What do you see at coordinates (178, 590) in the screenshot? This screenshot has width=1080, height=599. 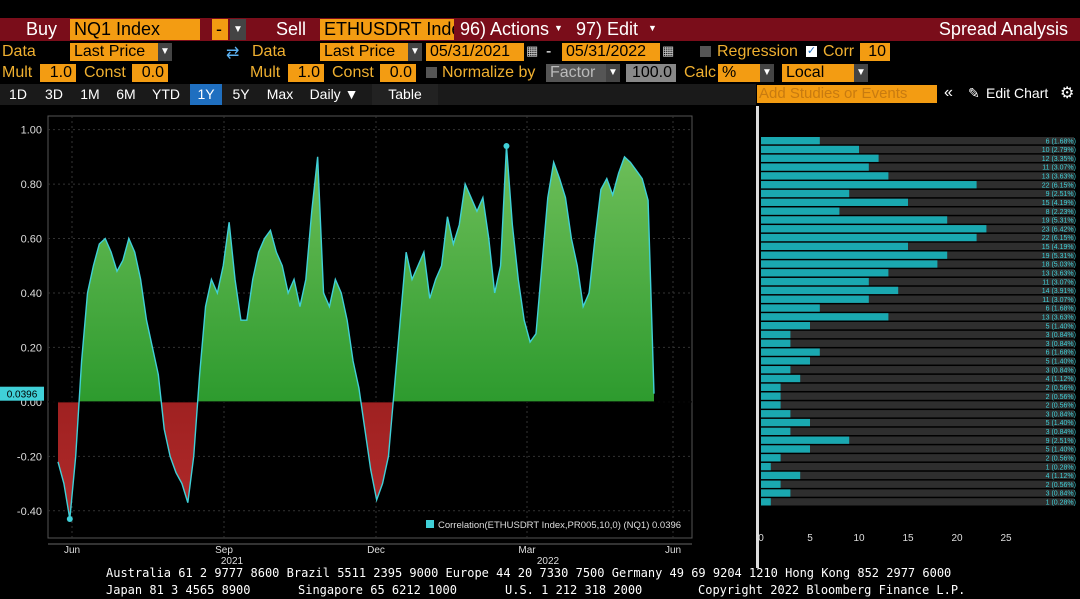 I see `footer-japan: Japan 81 3 4565 8900` at bounding box center [178, 590].